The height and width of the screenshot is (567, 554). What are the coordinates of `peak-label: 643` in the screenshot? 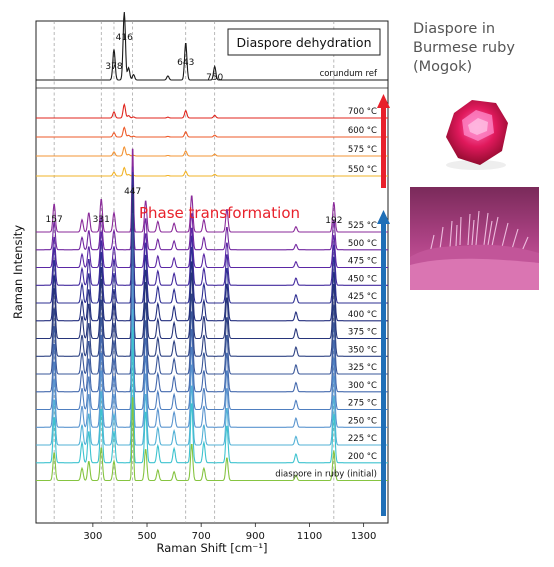 It's located at (185, 63).